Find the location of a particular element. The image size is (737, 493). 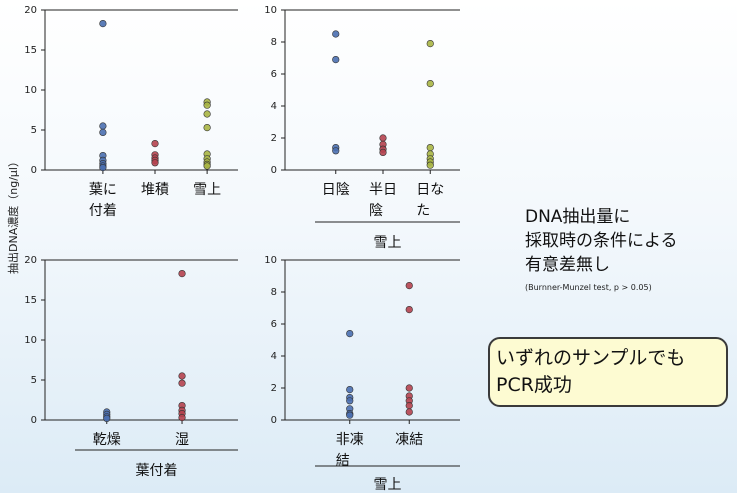

group-label: 葉付着 is located at coordinates (156, 471).